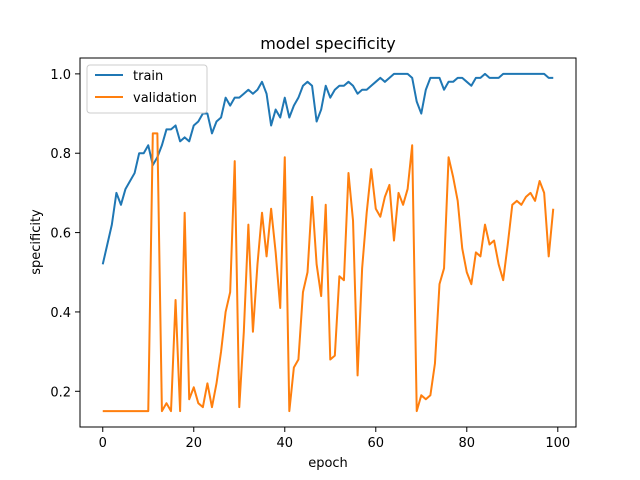 The height and width of the screenshot is (480, 640). I want to click on x-axis-ticks: 0 20 40 60 80 100, so click(334, 439).